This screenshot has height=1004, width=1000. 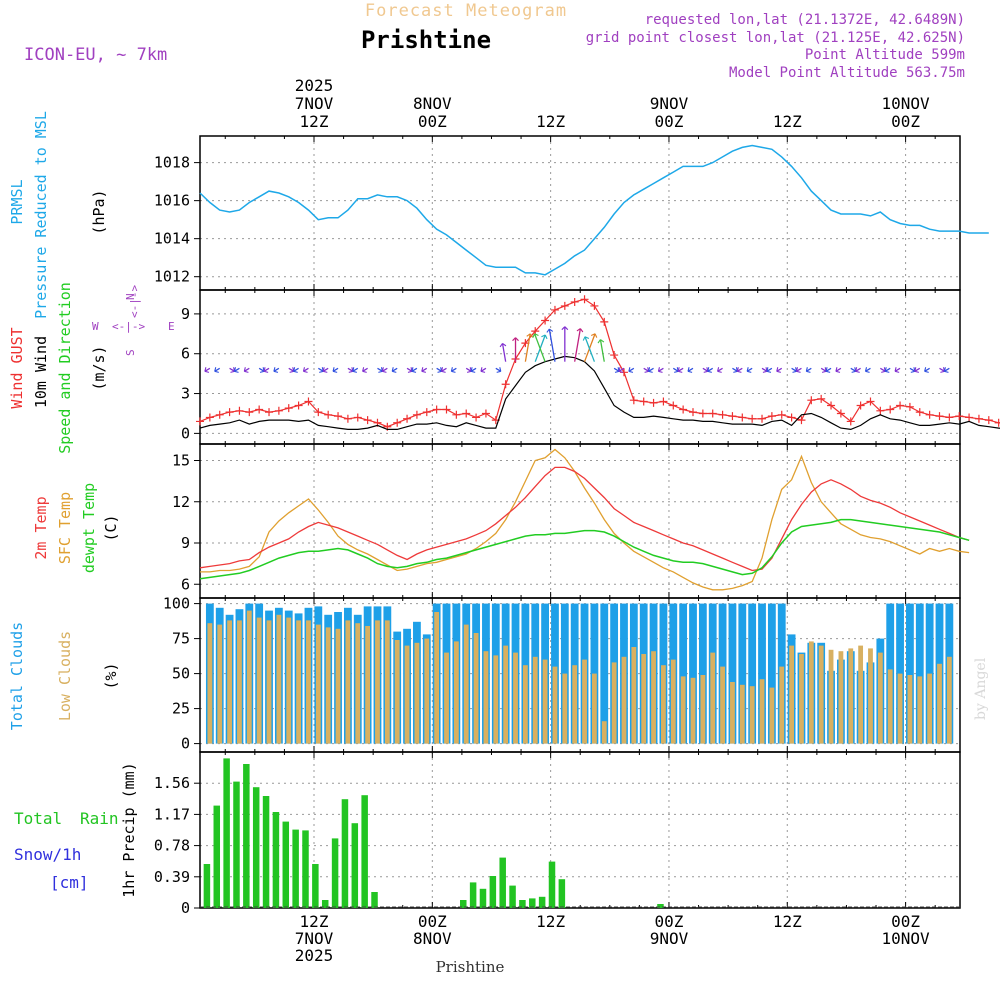 I want to click on y-tick-label: 1018, so click(x=172, y=163).